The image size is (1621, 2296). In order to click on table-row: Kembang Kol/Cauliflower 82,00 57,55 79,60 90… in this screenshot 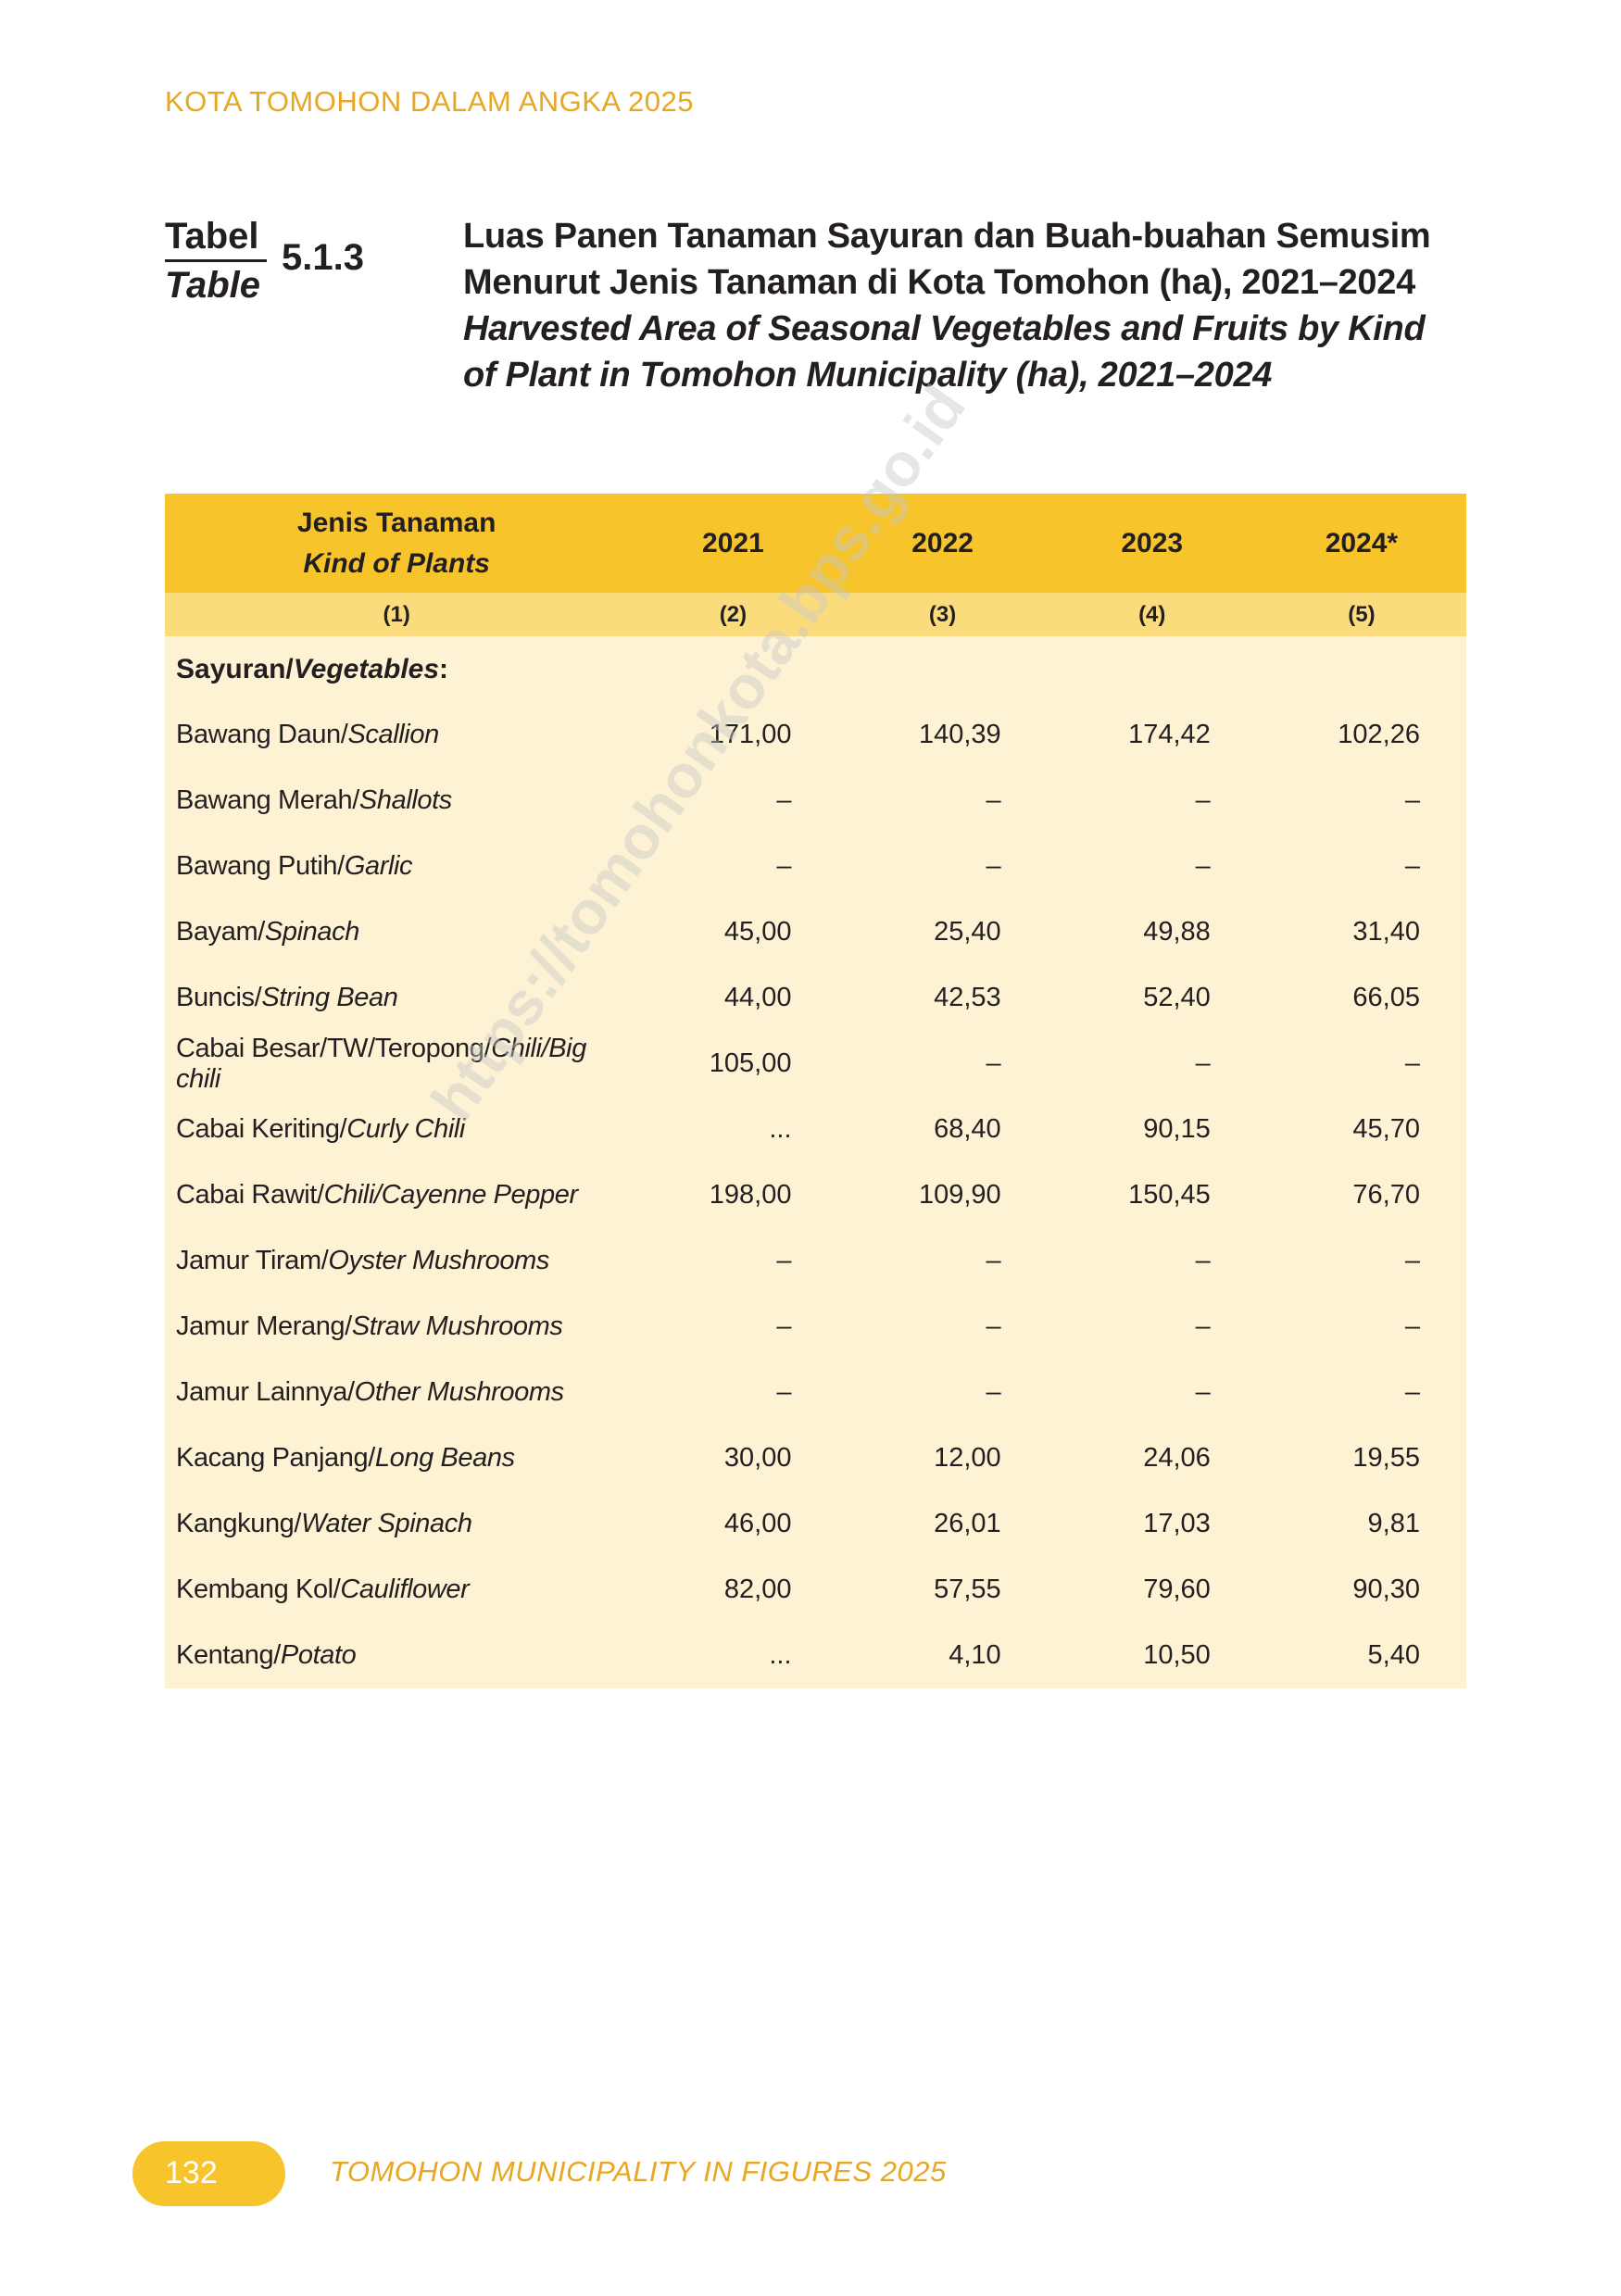, I will do `click(815, 1590)`.